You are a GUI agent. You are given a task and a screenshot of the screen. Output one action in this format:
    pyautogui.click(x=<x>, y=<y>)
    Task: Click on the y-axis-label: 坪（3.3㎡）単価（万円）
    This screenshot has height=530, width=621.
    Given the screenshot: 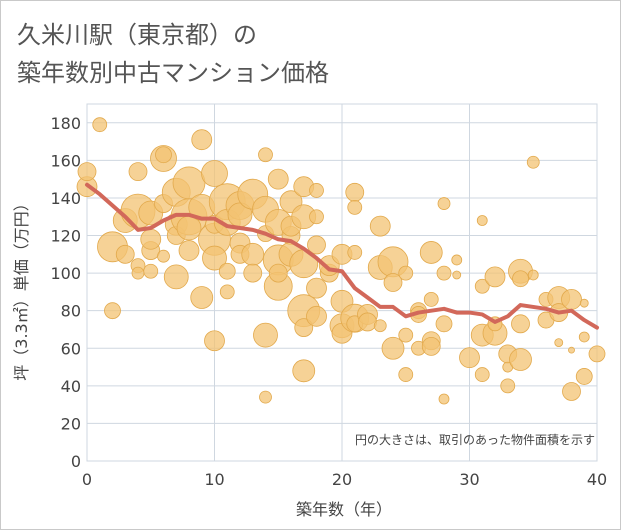 What is the action you would take?
    pyautogui.click(x=21, y=287)
    